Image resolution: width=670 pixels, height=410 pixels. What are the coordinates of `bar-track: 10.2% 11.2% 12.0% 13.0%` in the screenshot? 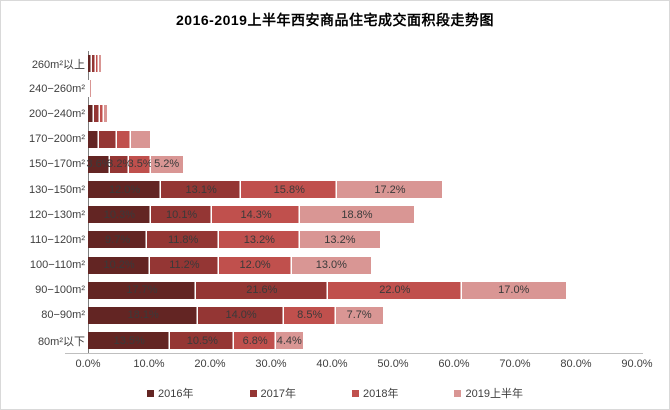 It's located at (362, 265).